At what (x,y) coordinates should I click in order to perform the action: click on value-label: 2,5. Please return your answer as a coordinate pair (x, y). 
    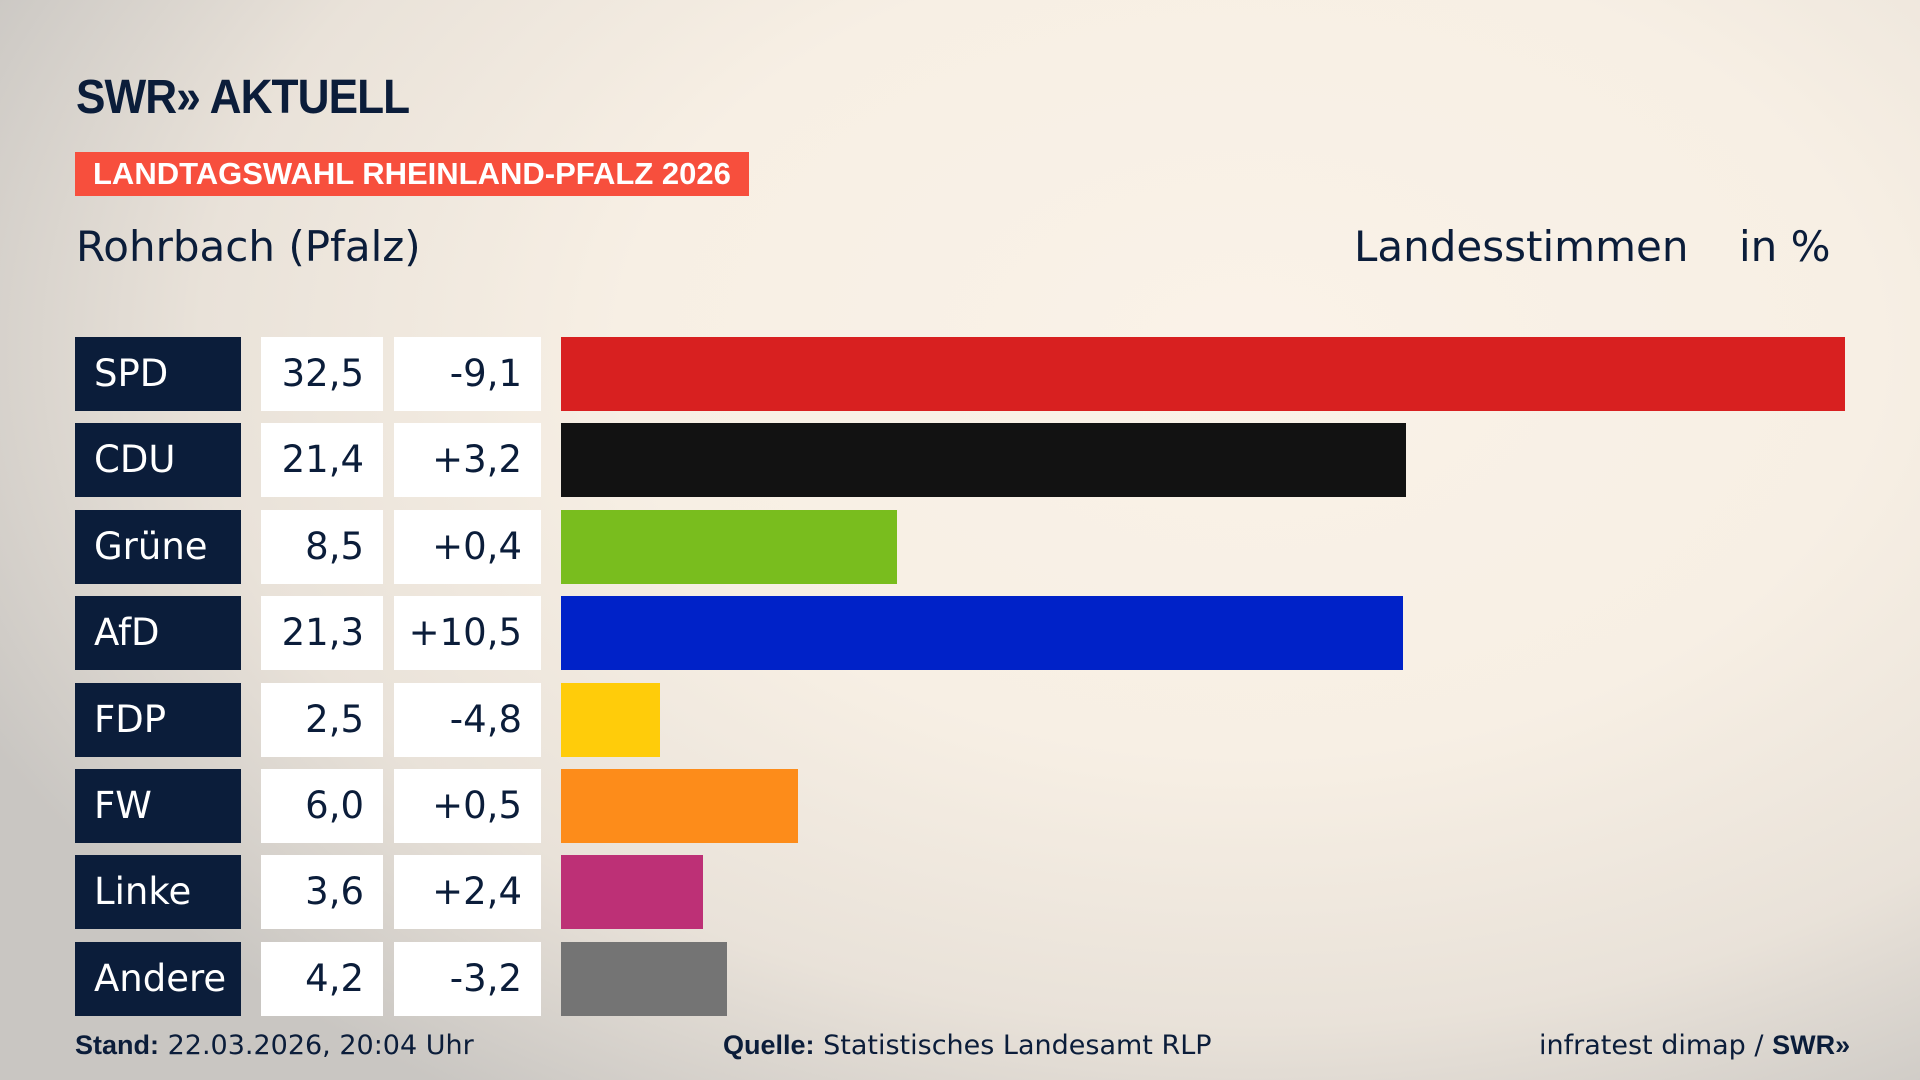
    Looking at the image, I should click on (322, 719).